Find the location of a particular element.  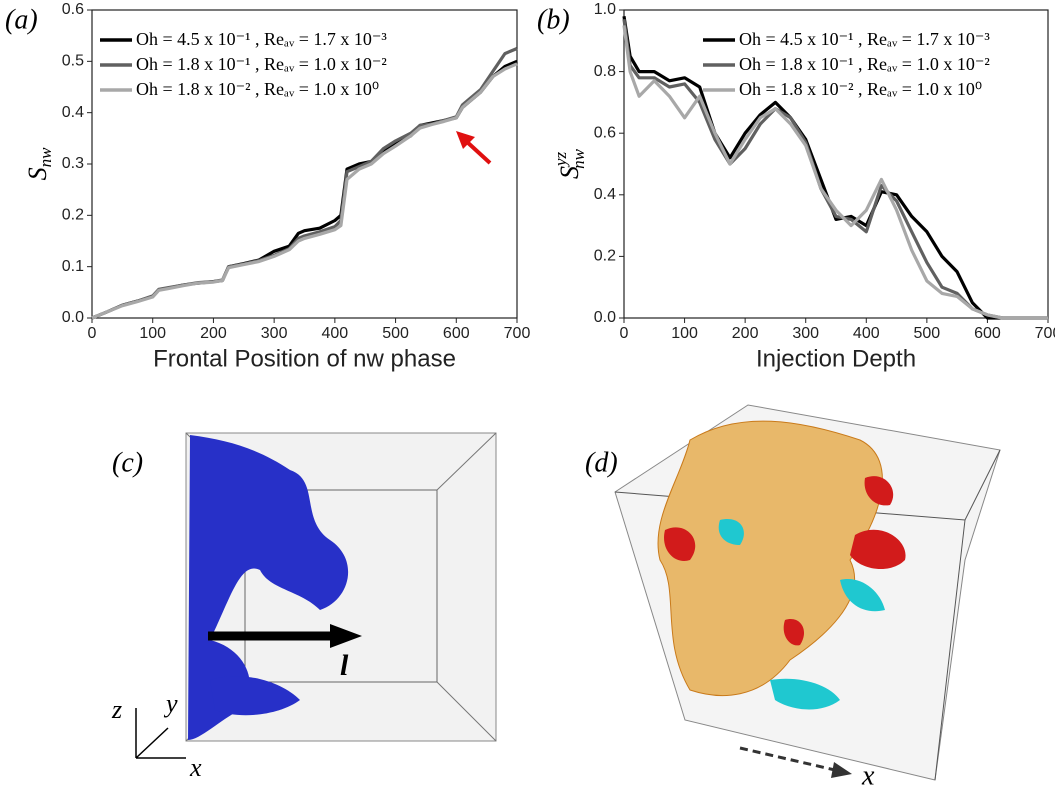

y-axis-label: Syznw is located at coordinates (569, 163).